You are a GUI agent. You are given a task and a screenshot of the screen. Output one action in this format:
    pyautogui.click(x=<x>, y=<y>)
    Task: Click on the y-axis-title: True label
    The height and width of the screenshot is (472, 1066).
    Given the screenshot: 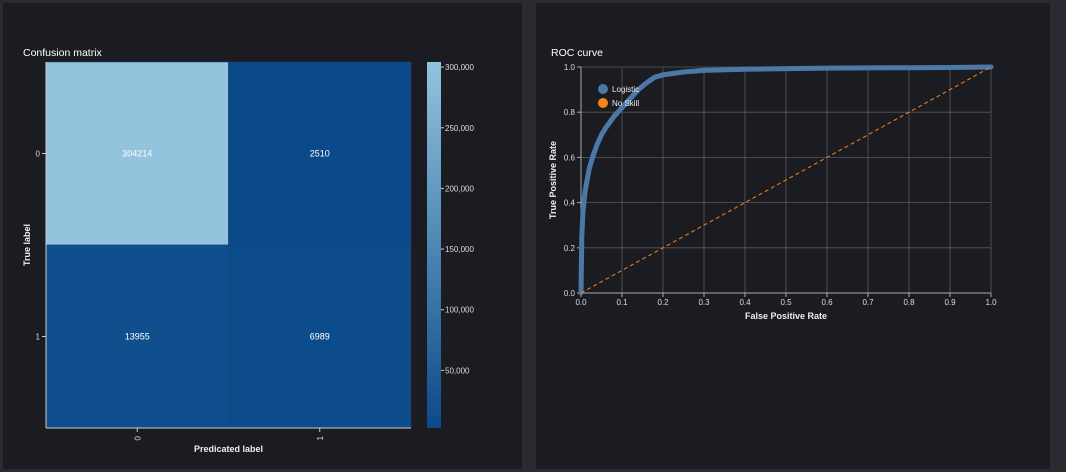 What is the action you would take?
    pyautogui.click(x=27, y=245)
    